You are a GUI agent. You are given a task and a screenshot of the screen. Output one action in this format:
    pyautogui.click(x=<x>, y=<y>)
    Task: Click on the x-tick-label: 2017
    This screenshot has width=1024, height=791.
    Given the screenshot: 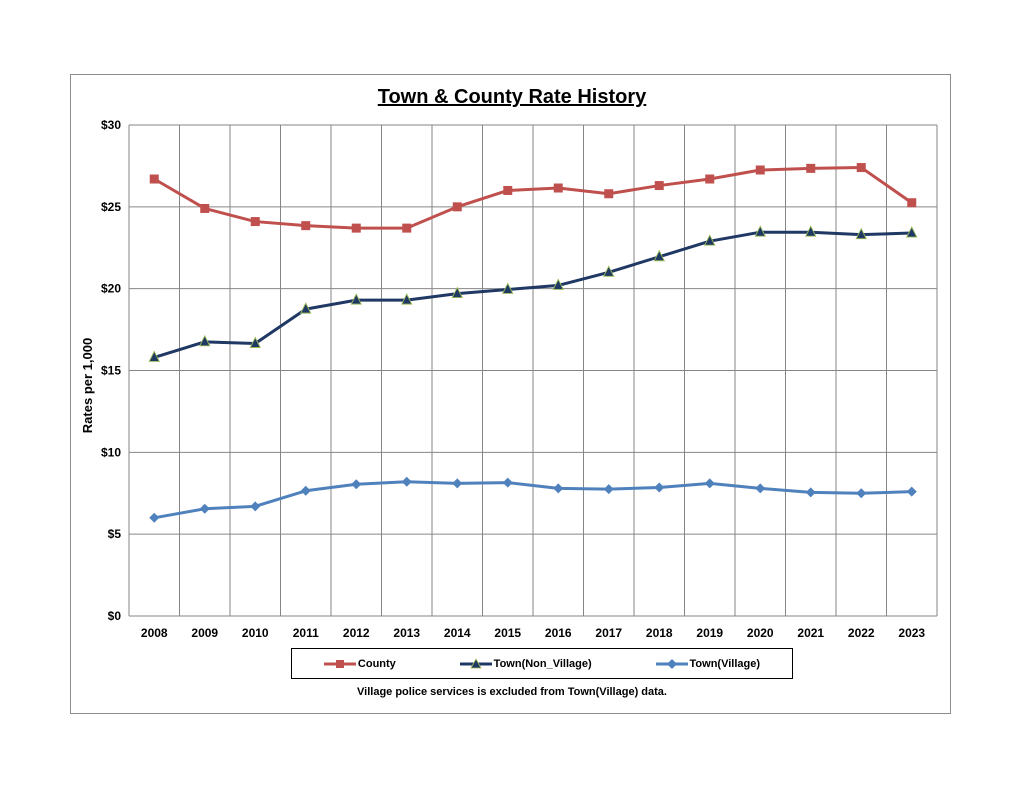 What is the action you would take?
    pyautogui.click(x=608, y=633)
    